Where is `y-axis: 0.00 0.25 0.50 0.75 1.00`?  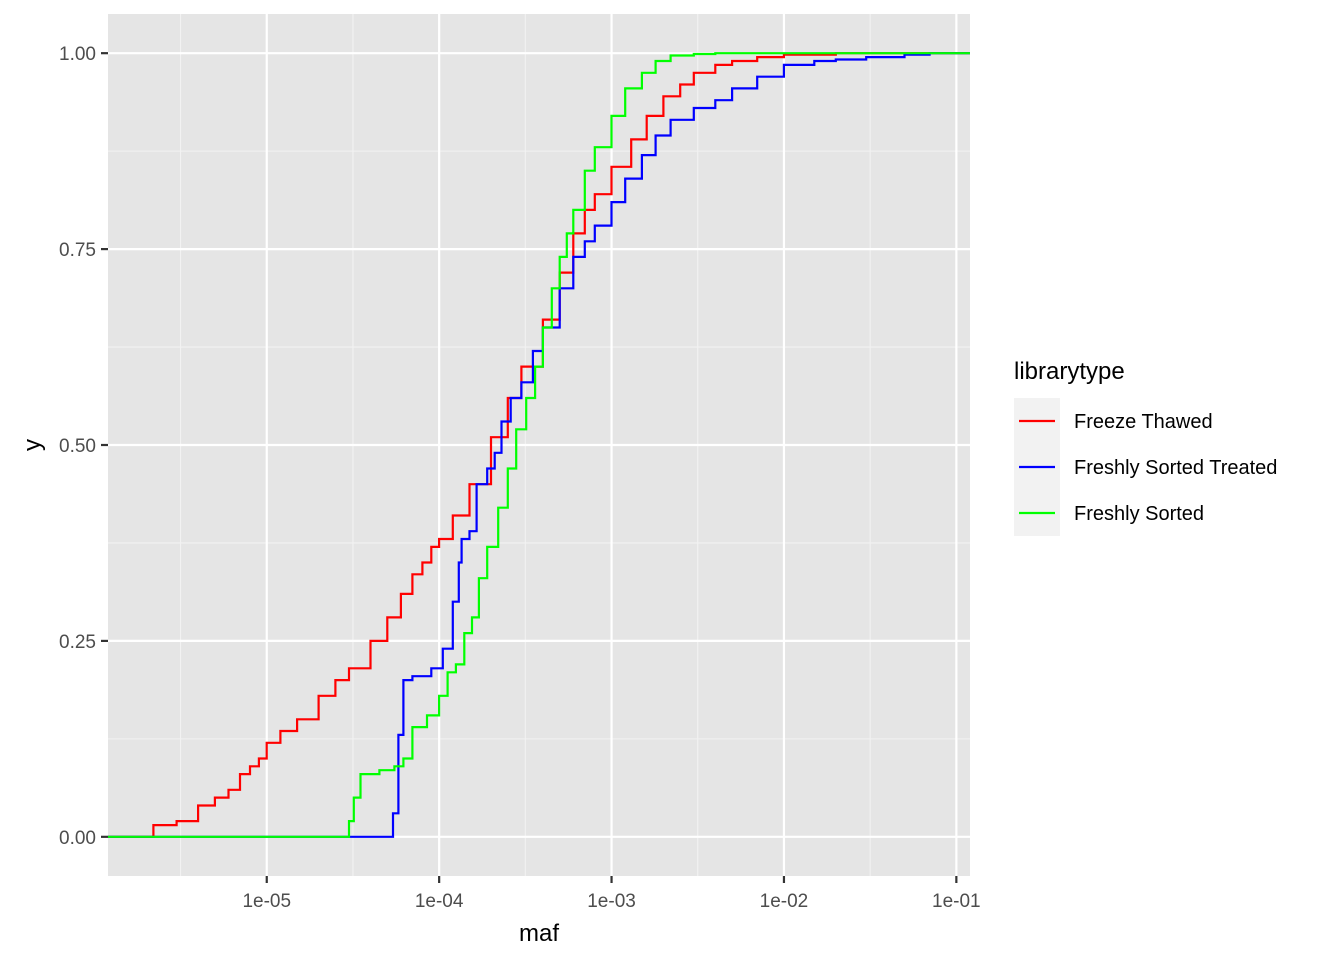
y-axis: 0.00 0.25 0.50 0.75 1.00 is located at coordinates (83, 446).